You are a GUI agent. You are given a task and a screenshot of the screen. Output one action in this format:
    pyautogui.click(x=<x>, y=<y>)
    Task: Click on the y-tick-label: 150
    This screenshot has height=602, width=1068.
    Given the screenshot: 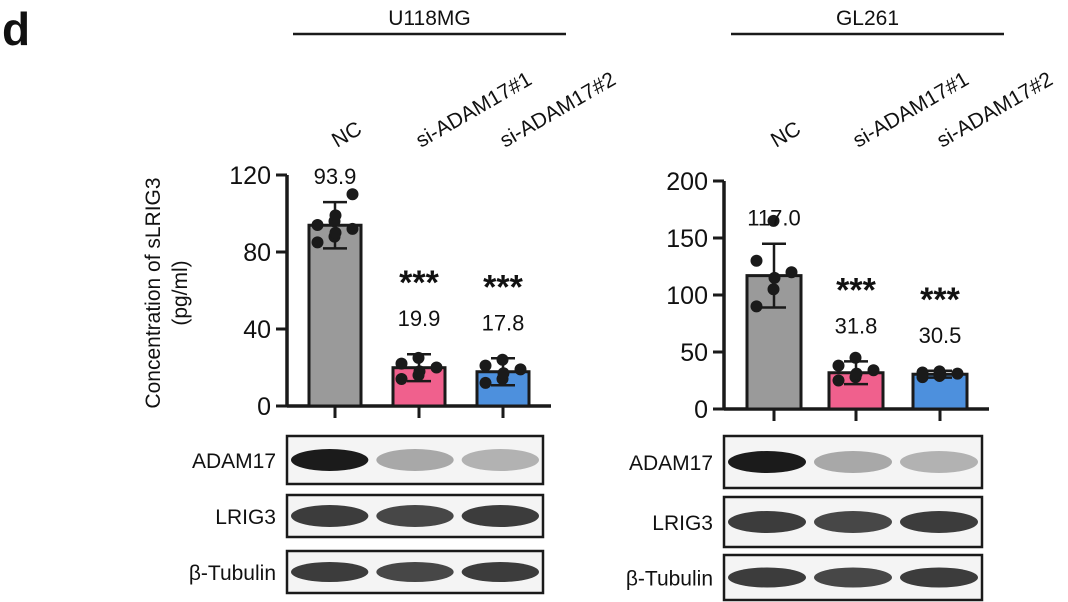 What is the action you would take?
    pyautogui.click(x=687, y=239)
    